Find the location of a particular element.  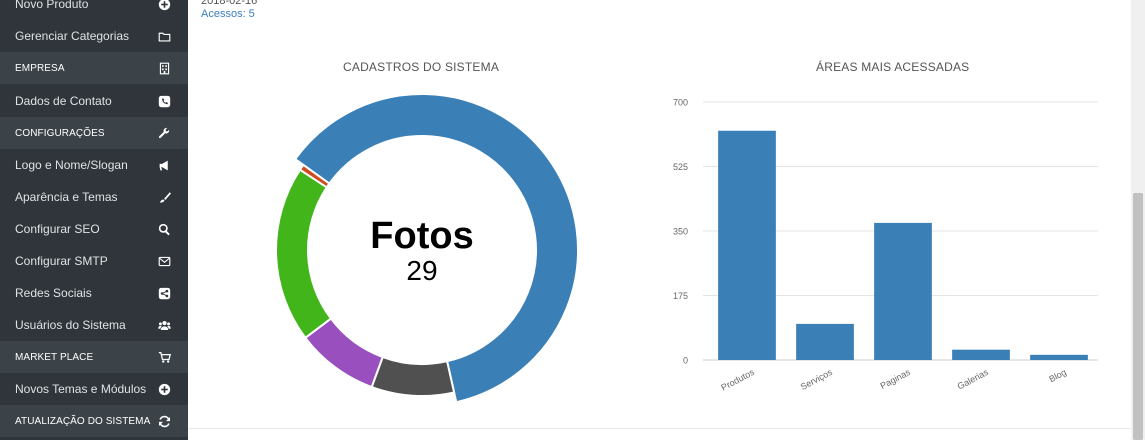

building-icon is located at coordinates (164, 68).